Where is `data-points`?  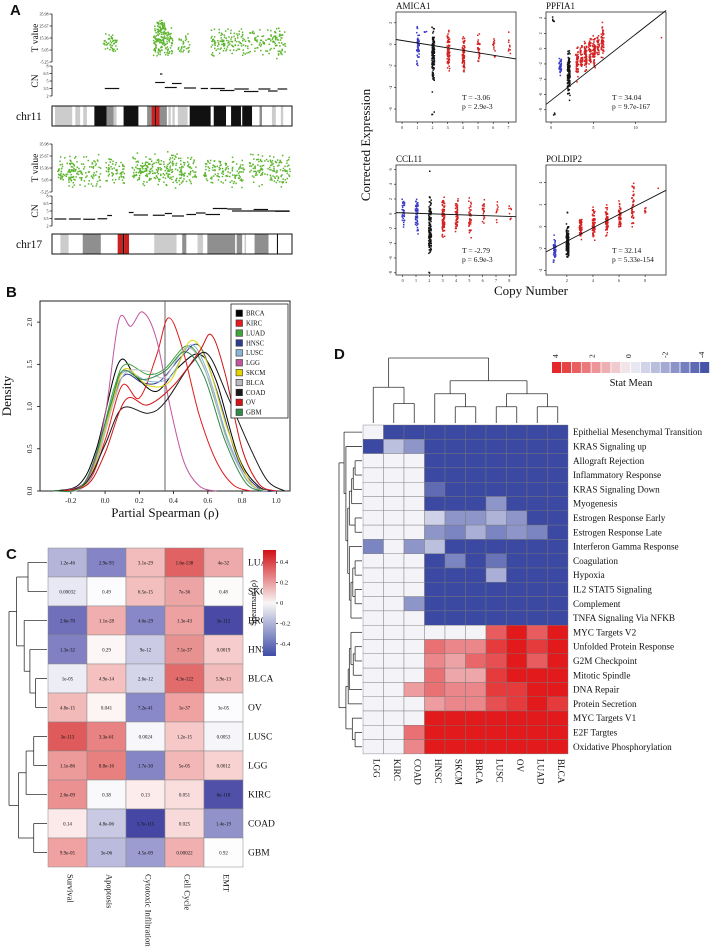 data-points is located at coordinates (456, 222).